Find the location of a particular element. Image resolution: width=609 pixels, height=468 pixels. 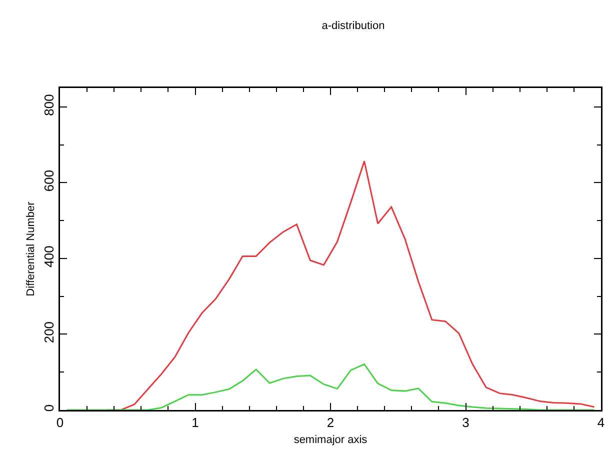

y-tick-label: 0 is located at coordinates (48, 408).